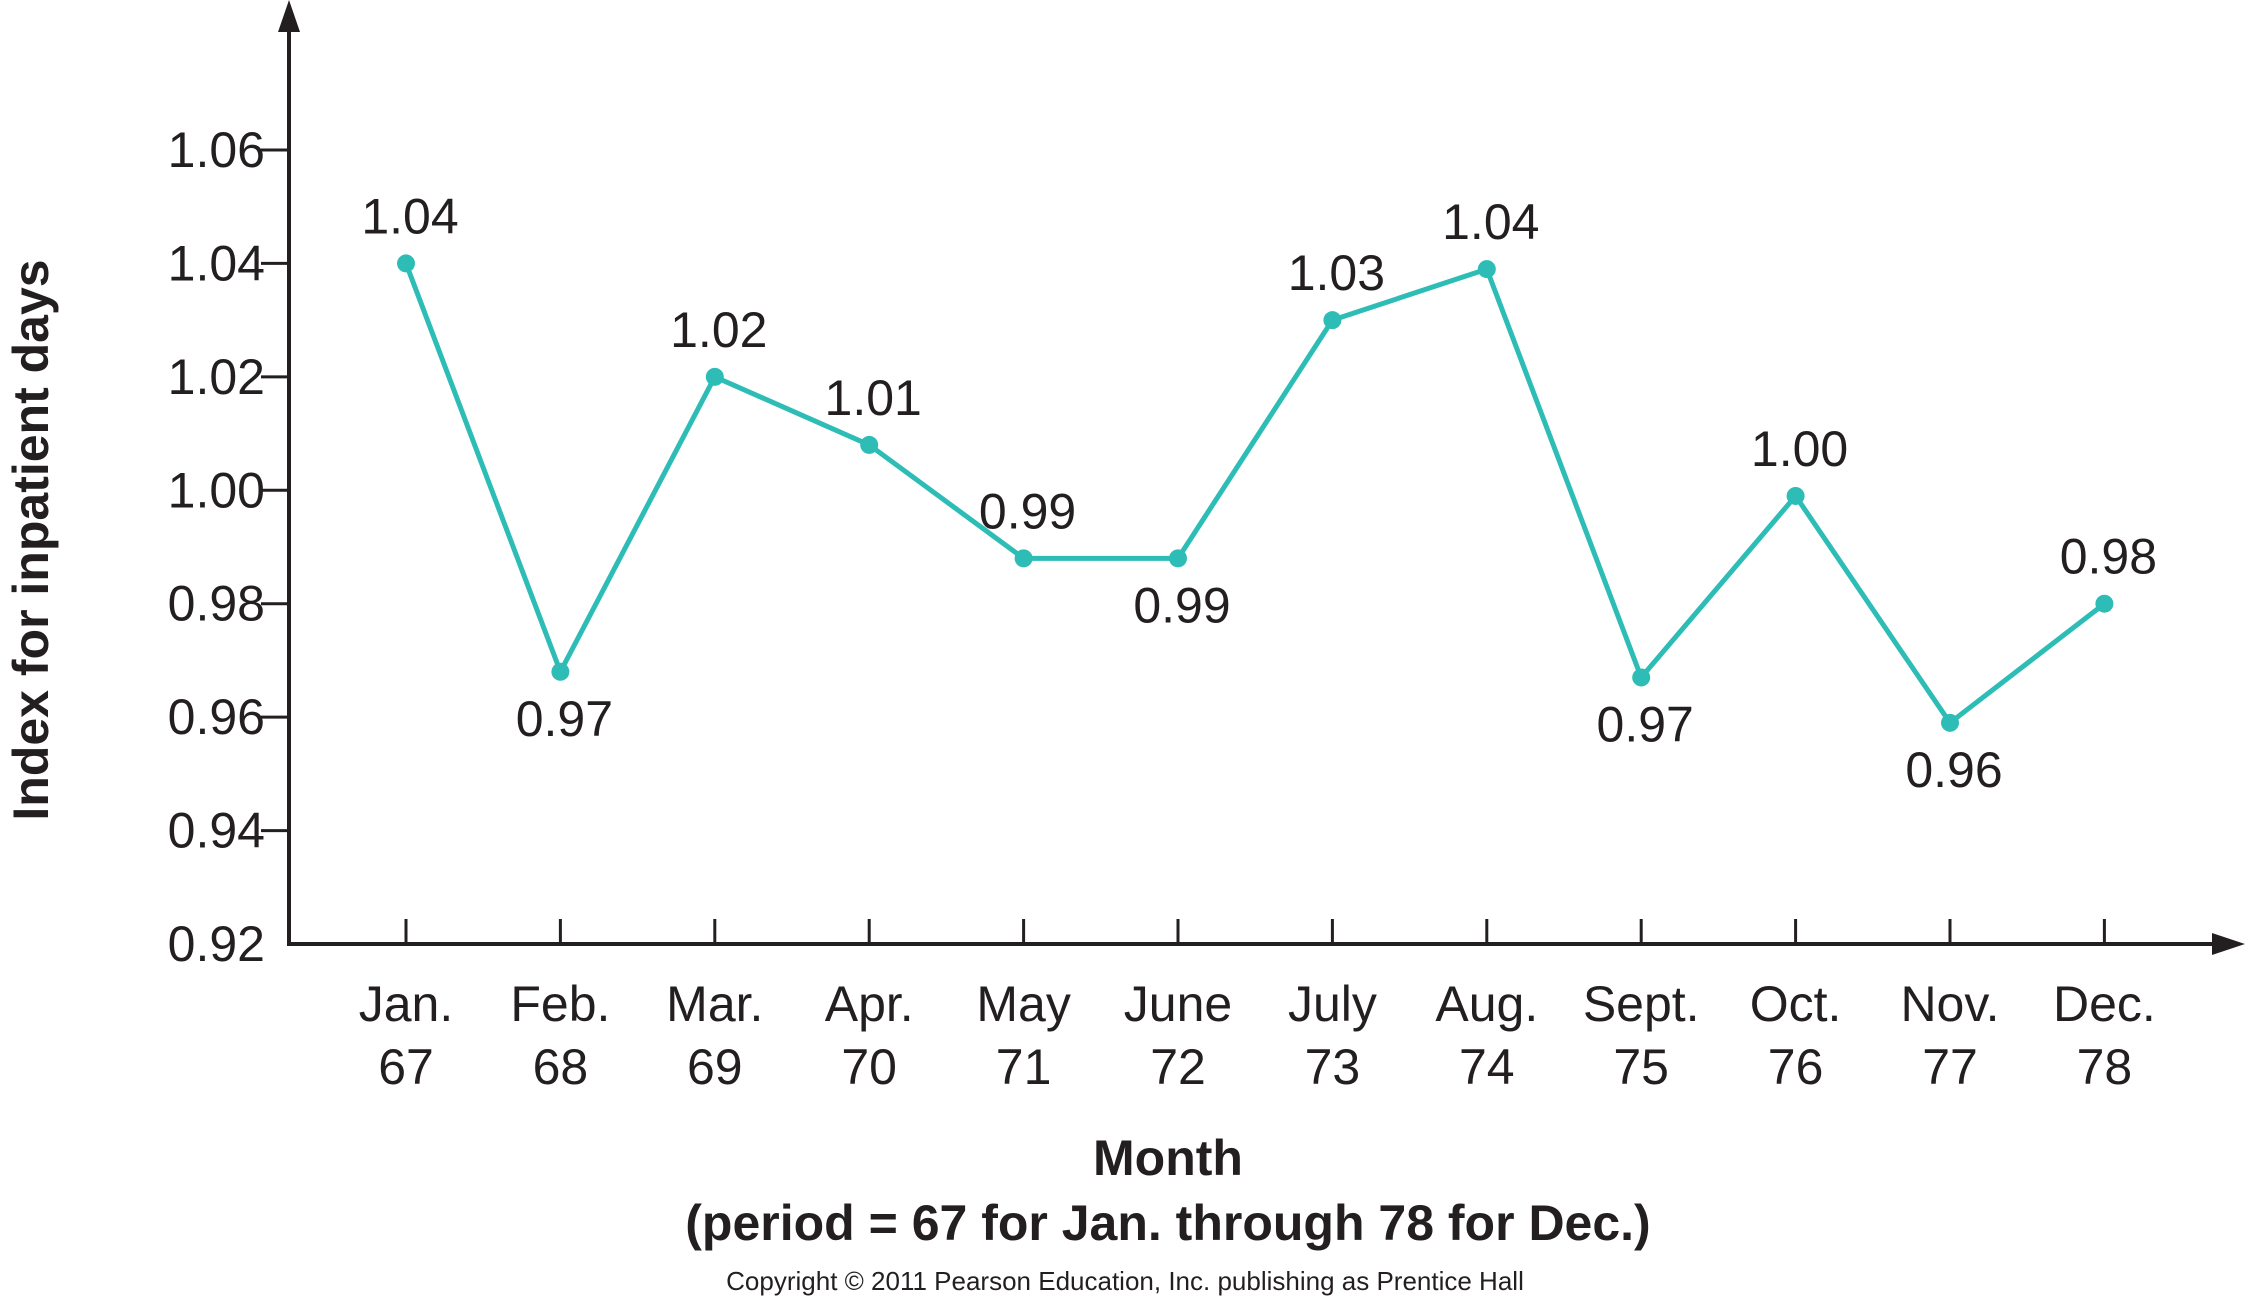  Describe the element at coordinates (869, 1067) in the screenshot. I see `x-tick-label-period: 70` at that location.